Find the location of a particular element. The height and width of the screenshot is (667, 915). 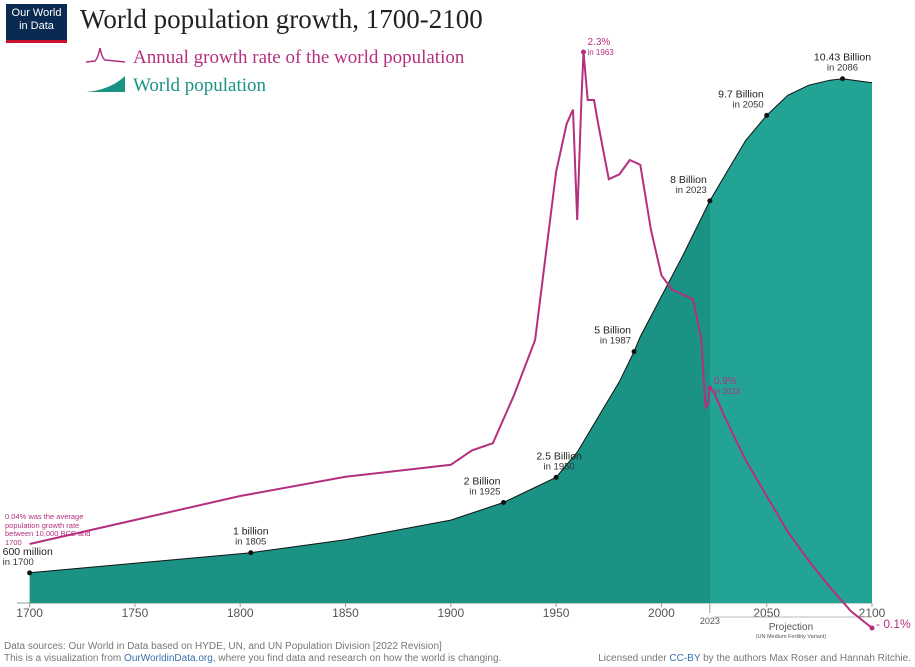

annotation-label: 8 Billion is located at coordinates (688, 180).